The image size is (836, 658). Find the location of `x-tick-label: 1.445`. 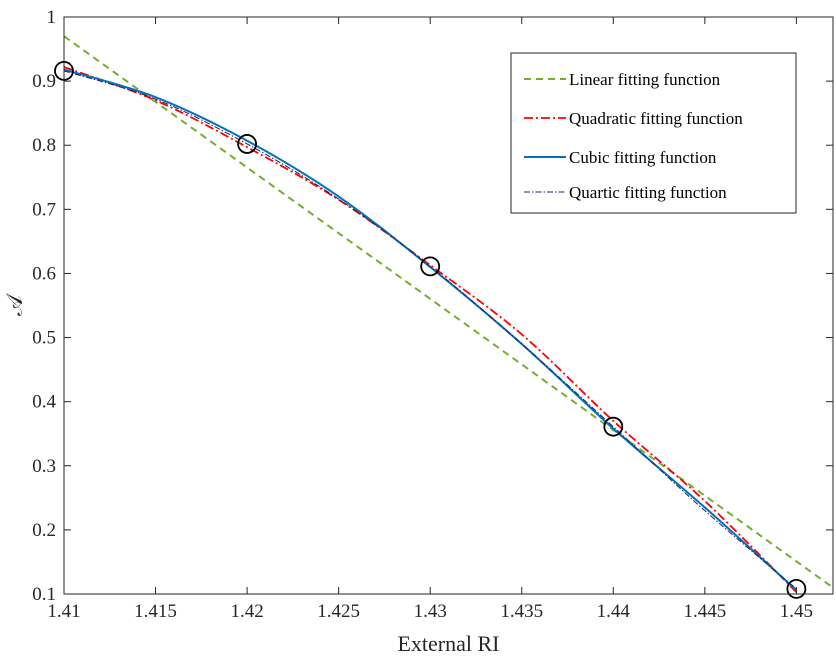

x-tick-label: 1.445 is located at coordinates (704, 611).